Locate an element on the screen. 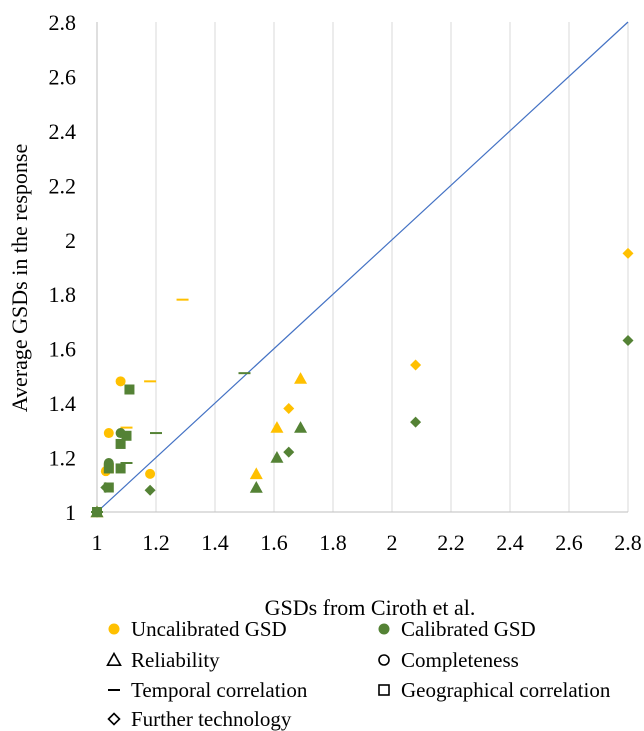 Image resolution: width=644 pixels, height=731 pixels. y-tick-label: 1.2 is located at coordinates (63, 458).